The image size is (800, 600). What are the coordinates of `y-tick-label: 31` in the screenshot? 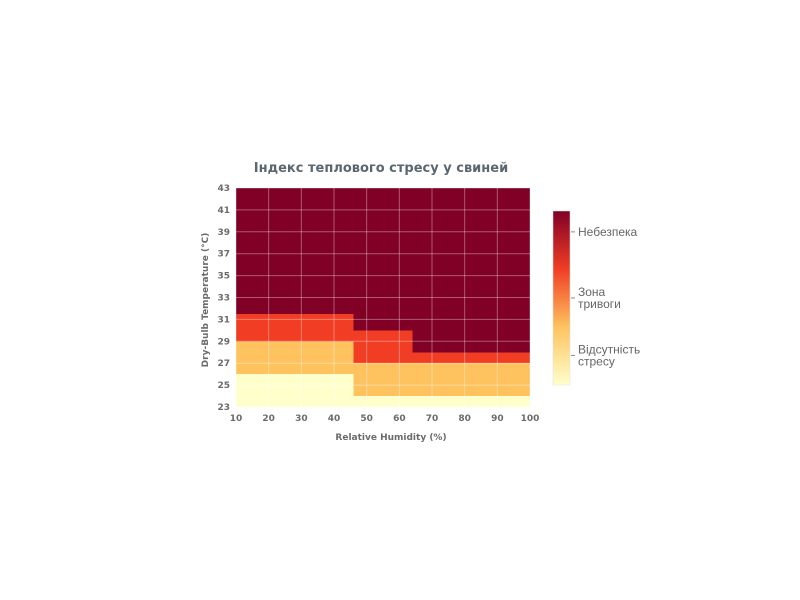 It's located at (223, 320).